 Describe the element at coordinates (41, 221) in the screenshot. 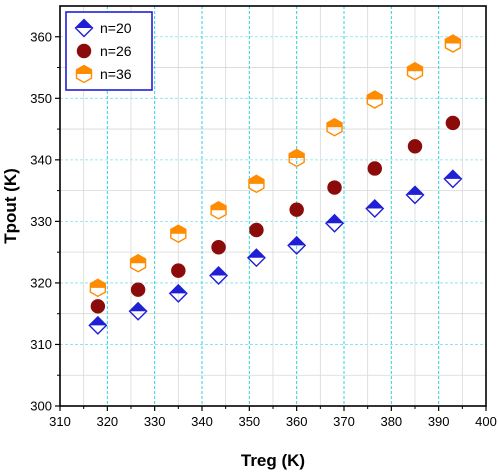

I see `y-tick-label: 330` at that location.